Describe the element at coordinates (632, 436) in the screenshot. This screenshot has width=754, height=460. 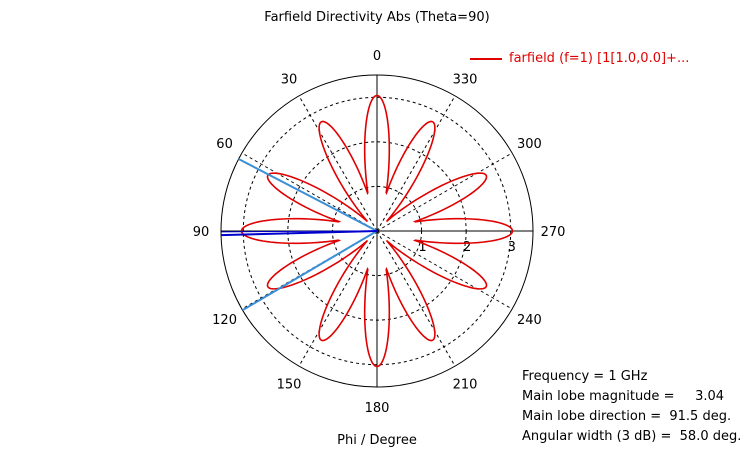
I see `info-width: Angular width (3 dB) = 58.0 deg.` at that location.